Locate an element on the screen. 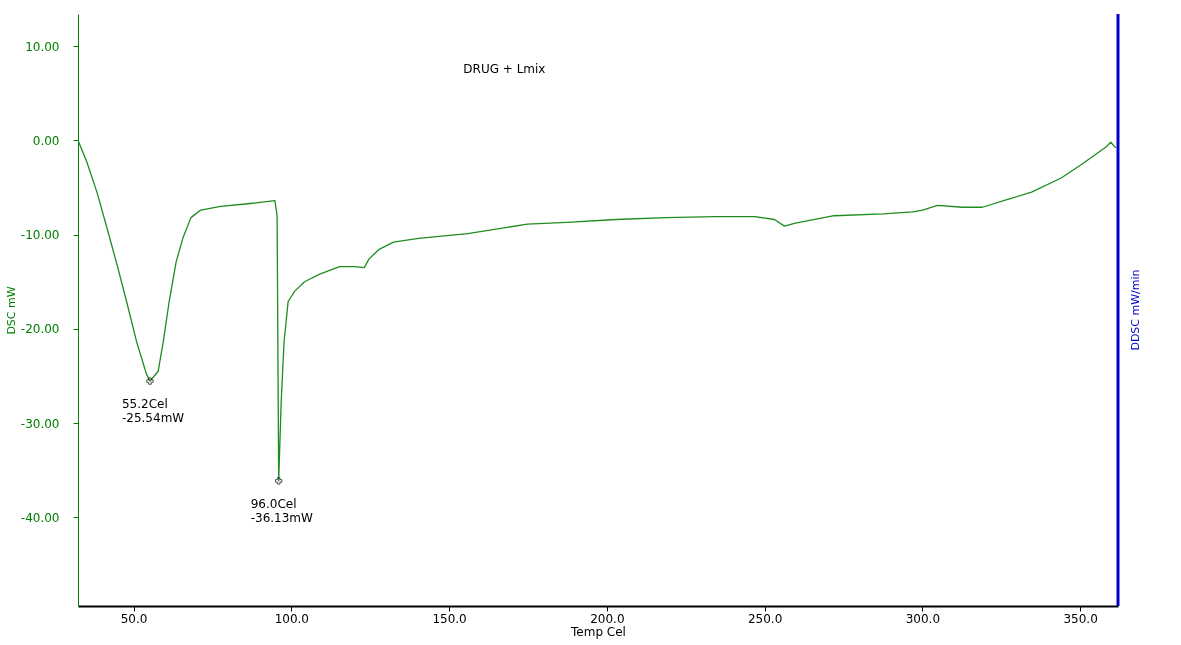 The image size is (1181, 645). x-axis-title: Temp Cel is located at coordinates (598, 631).